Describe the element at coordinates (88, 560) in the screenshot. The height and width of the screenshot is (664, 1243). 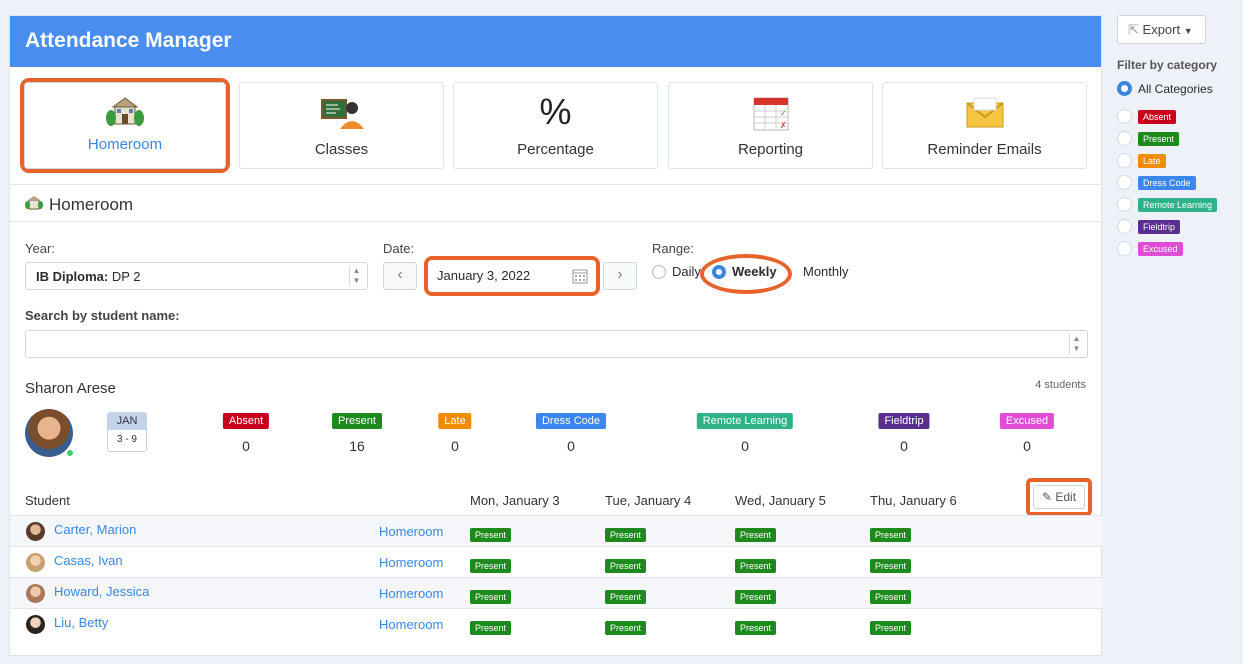
I see `student-name-link: Casas, Ivan` at that location.